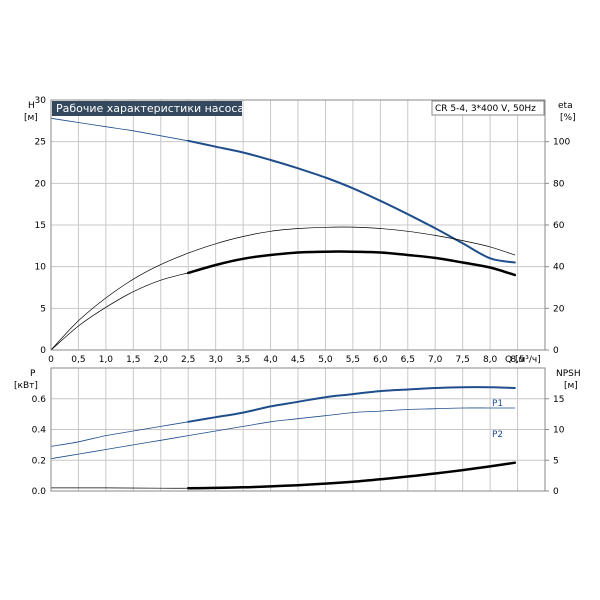  Describe the element at coordinates (39, 461) in the screenshot. I see `y-tick-label: 0.2` at that location.